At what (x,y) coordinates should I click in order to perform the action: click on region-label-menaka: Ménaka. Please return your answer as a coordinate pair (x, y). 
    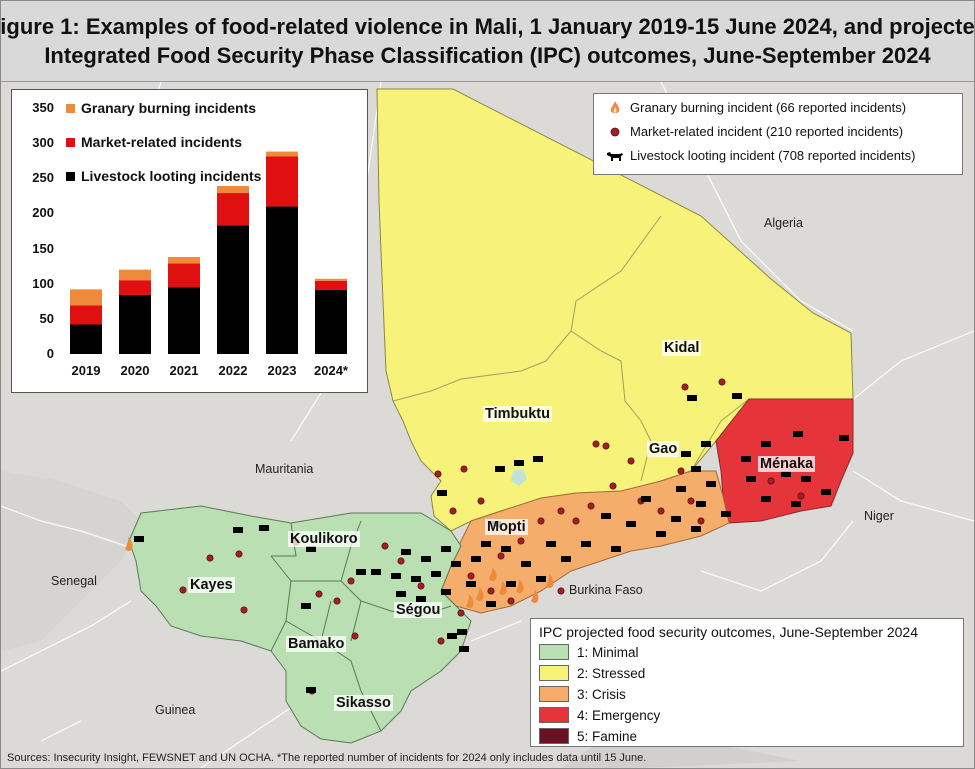
    Looking at the image, I should click on (787, 464).